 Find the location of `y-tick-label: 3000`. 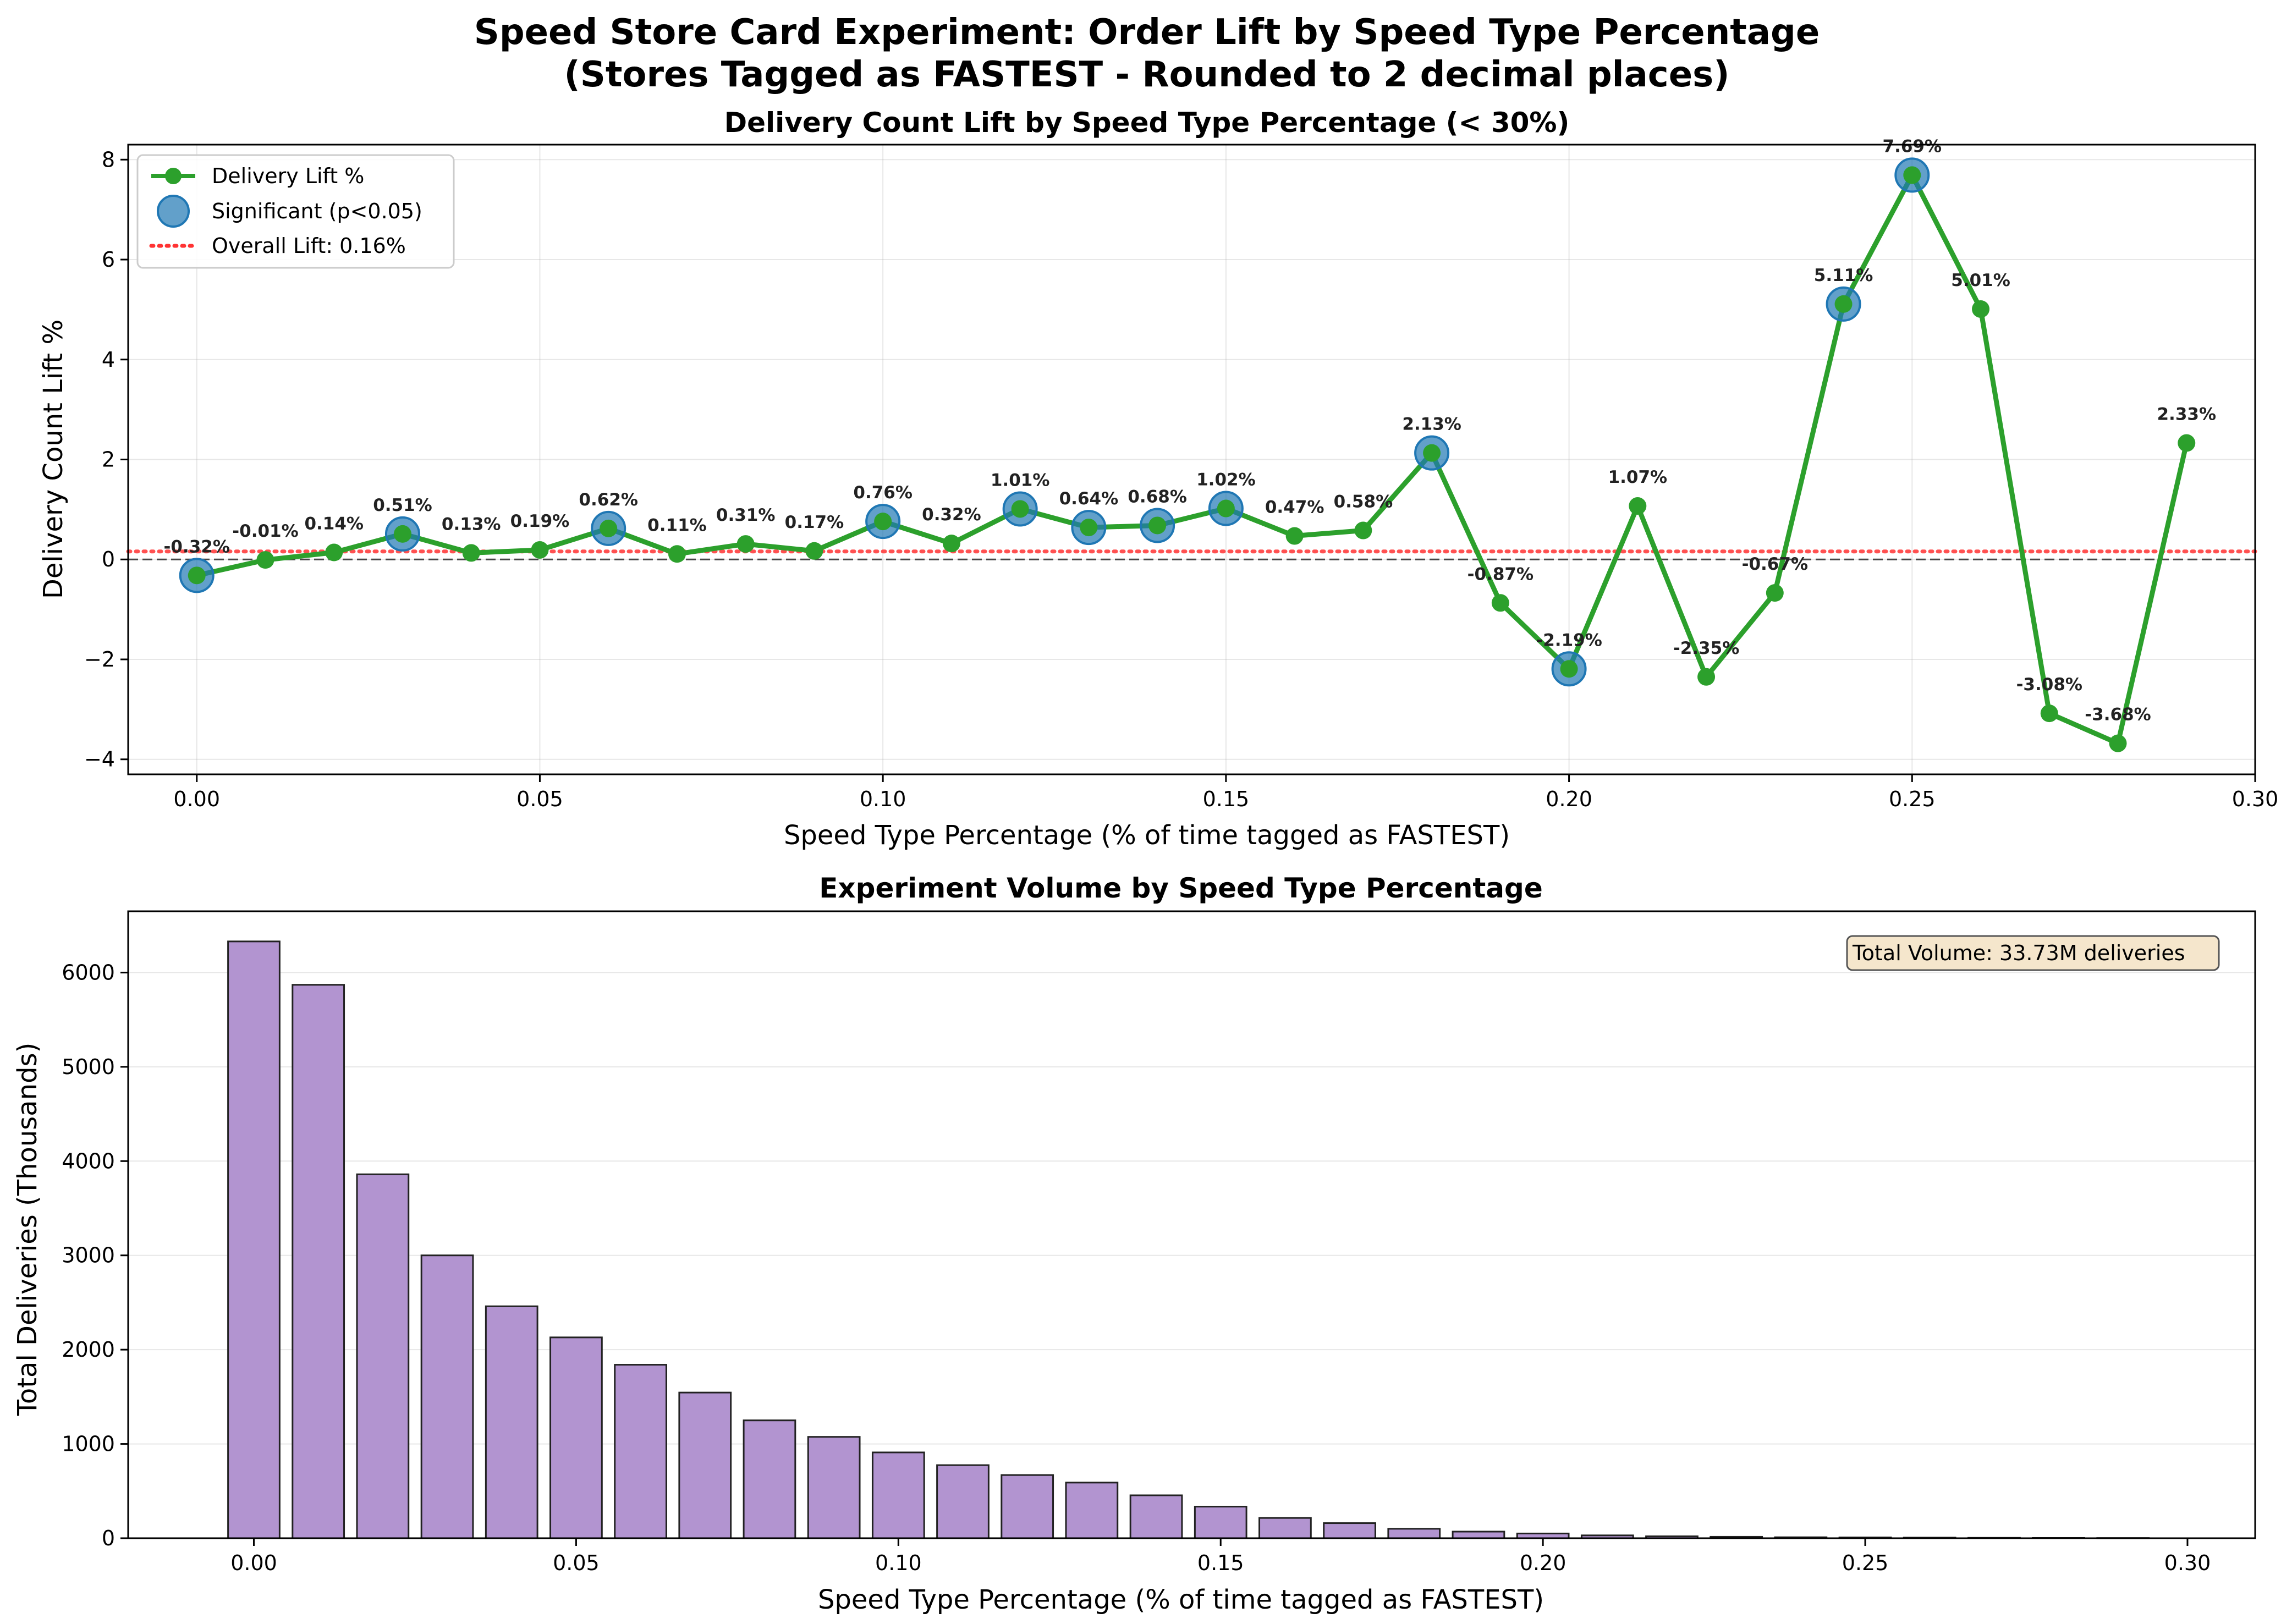

y-tick-label: 3000 is located at coordinates (89, 1255).